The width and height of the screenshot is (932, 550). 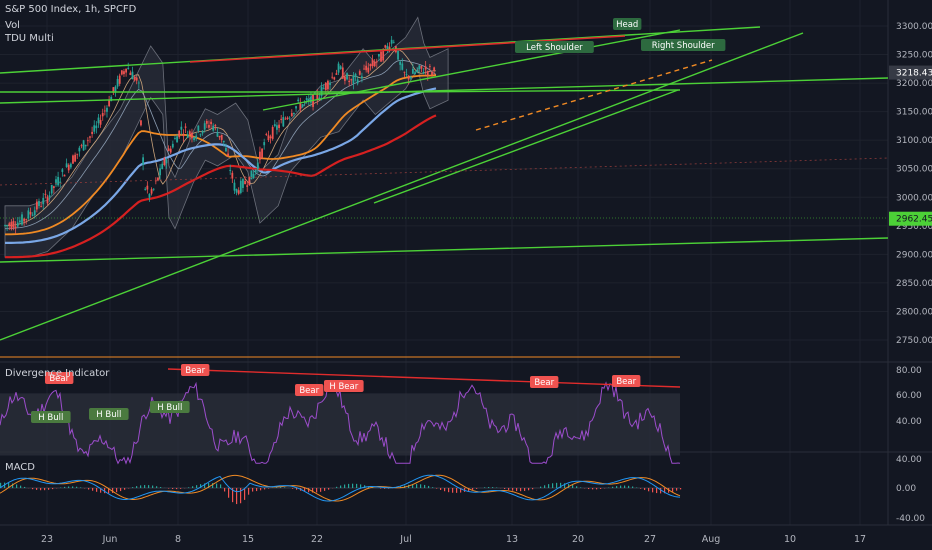 What do you see at coordinates (683, 45) in the screenshot?
I see `right-shoulder-label-bg` at bounding box center [683, 45].